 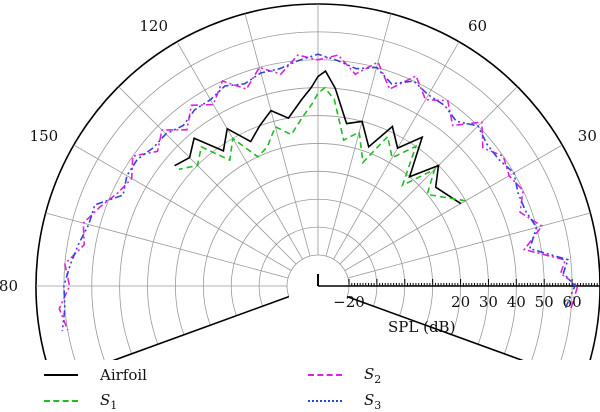 I want to click on legend-label-s3: S3, so click(x=373, y=401).